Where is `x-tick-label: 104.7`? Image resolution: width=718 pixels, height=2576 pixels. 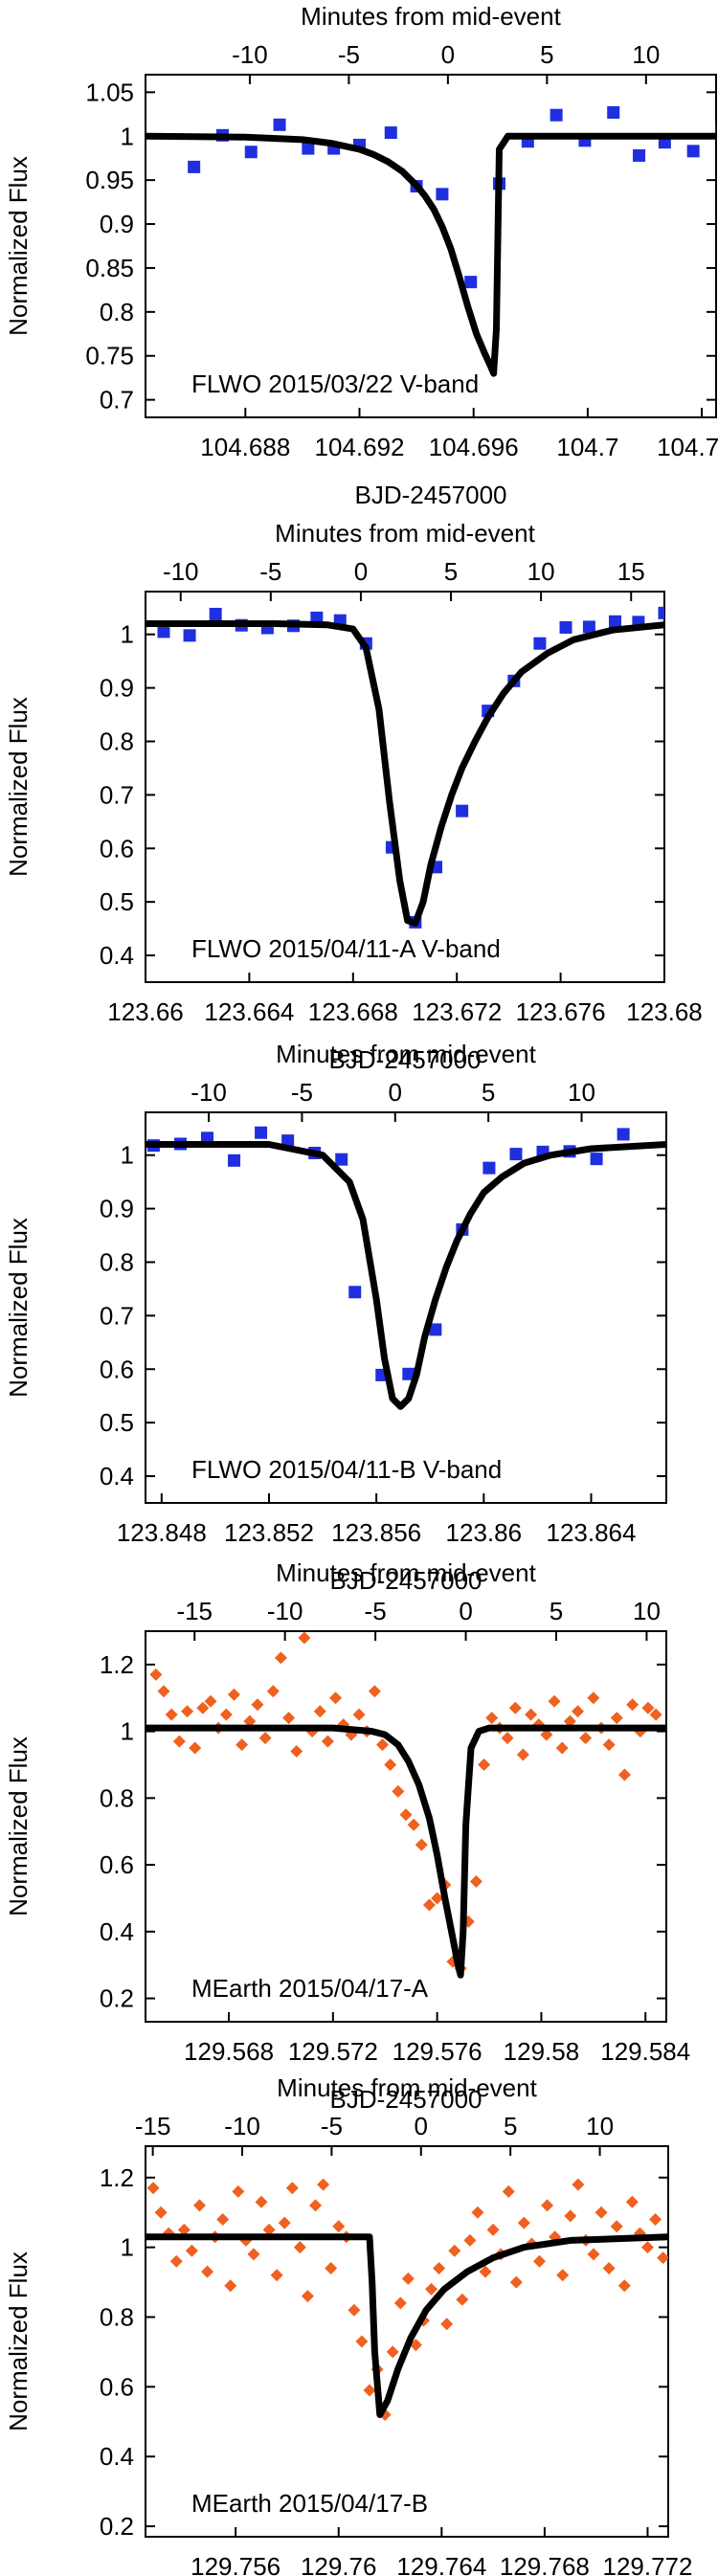
x-tick-label: 104.7 is located at coordinates (587, 447).